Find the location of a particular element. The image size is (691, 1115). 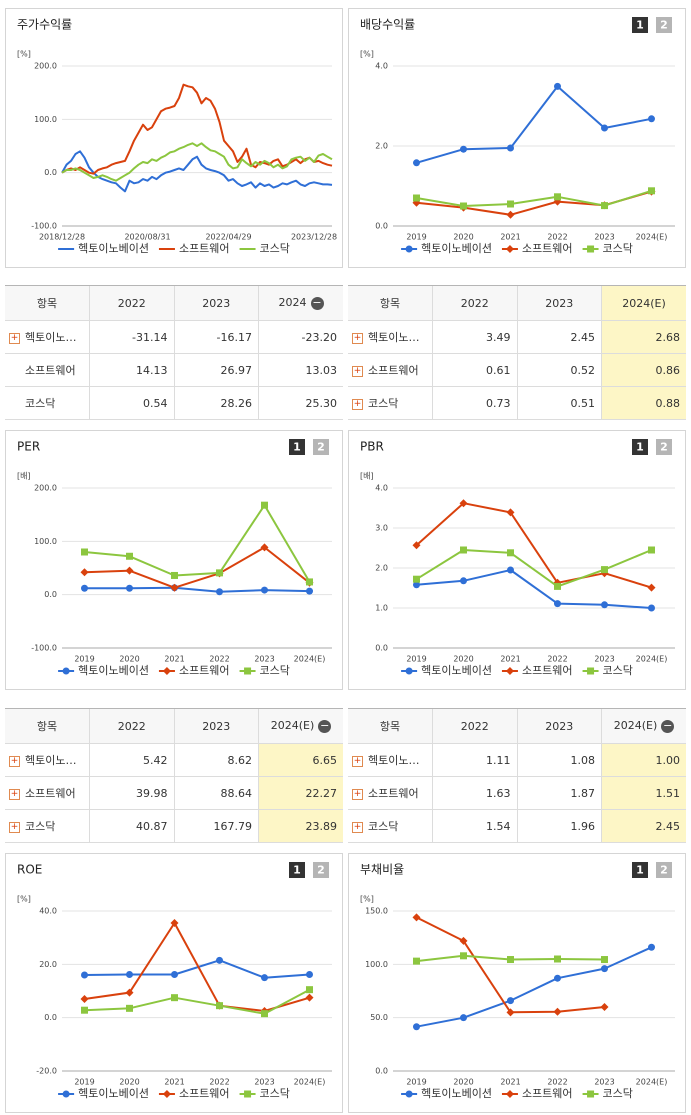

value-cell: 6.65 is located at coordinates (300, 760).